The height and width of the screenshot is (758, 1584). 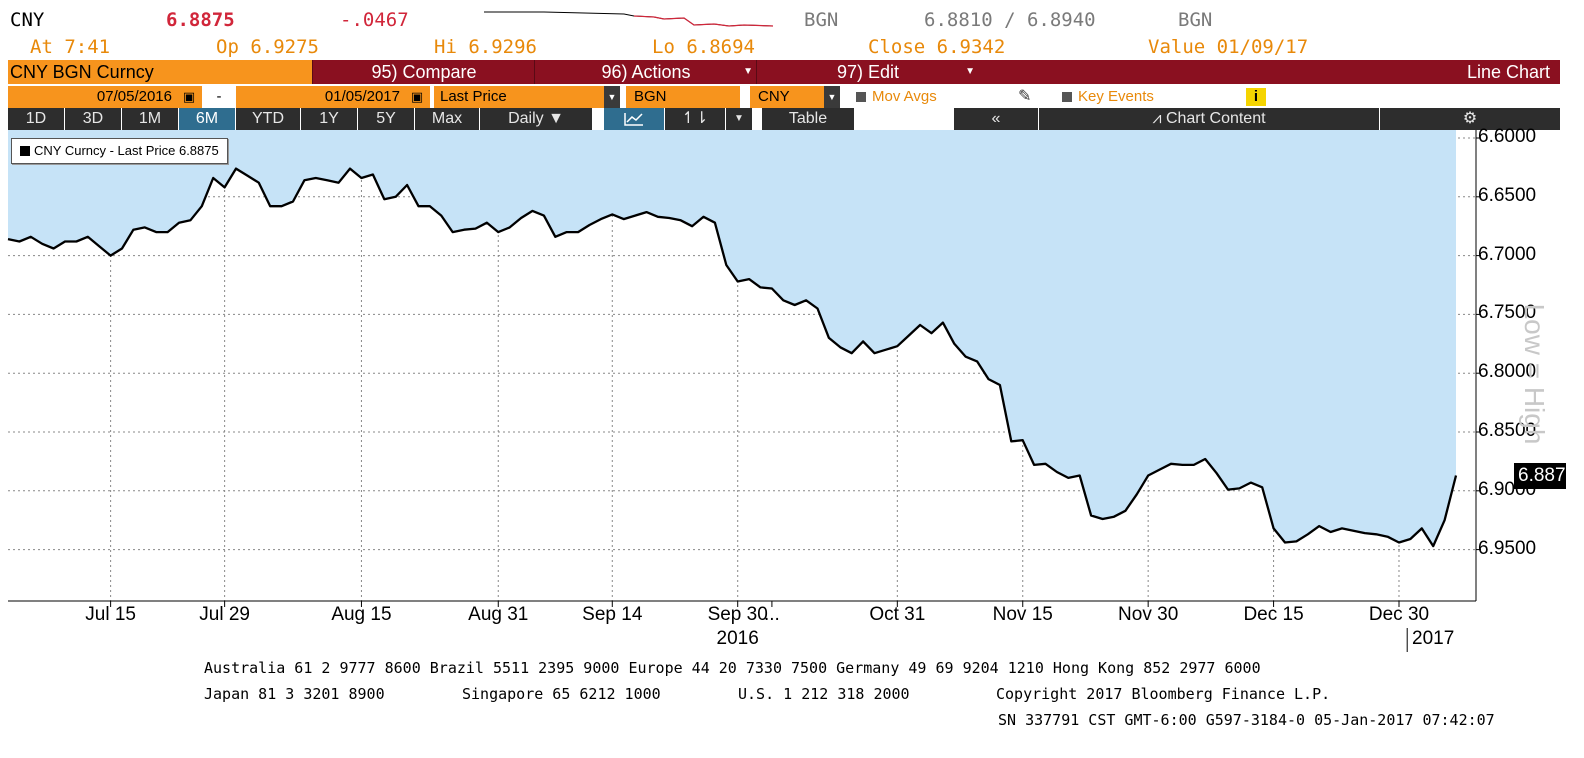 What do you see at coordinates (36, 119) in the screenshot?
I see `period-1d: 1D` at bounding box center [36, 119].